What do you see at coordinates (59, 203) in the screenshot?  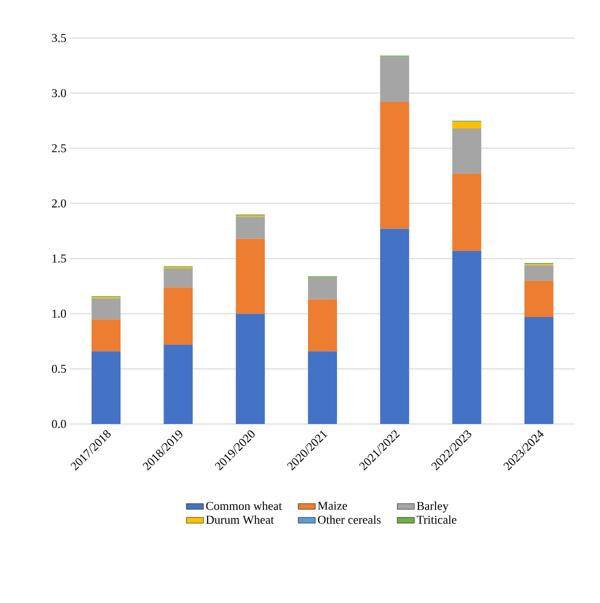 I see `y-tick-label: 2.0` at bounding box center [59, 203].